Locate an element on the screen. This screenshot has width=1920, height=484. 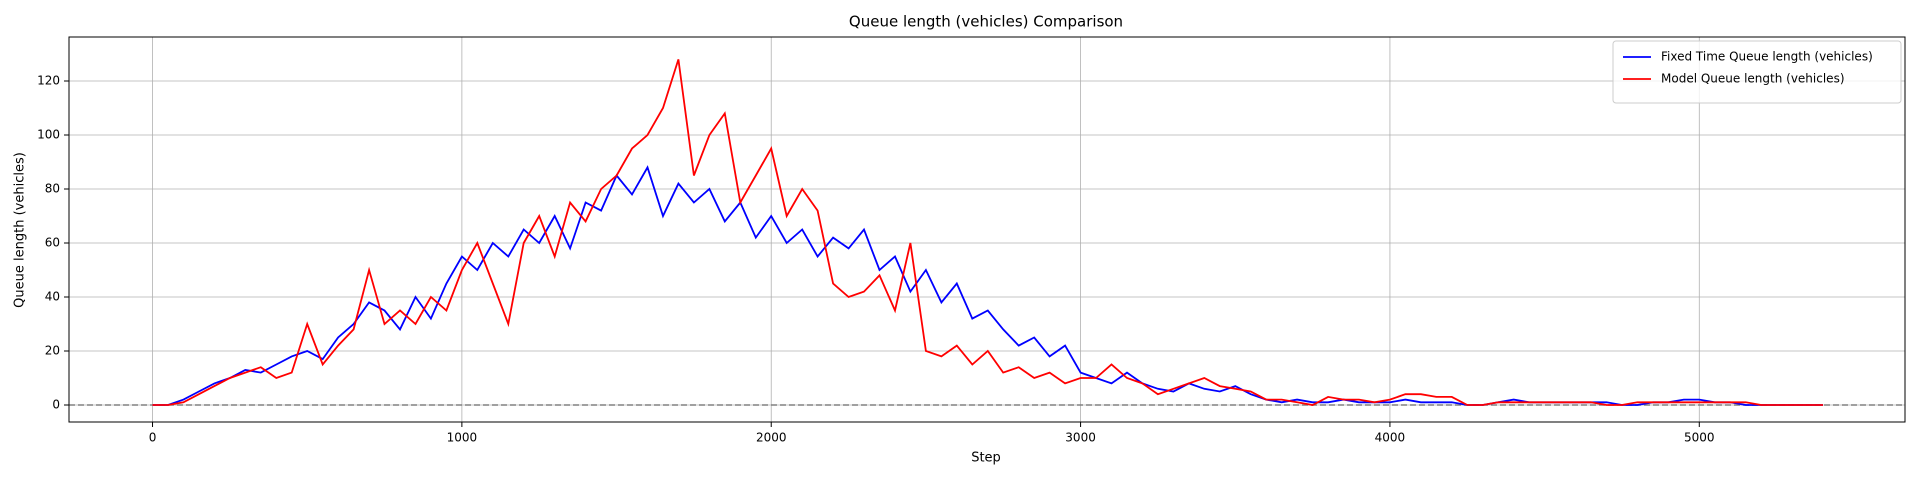
x-tick-label: 3000 is located at coordinates (1080, 438).